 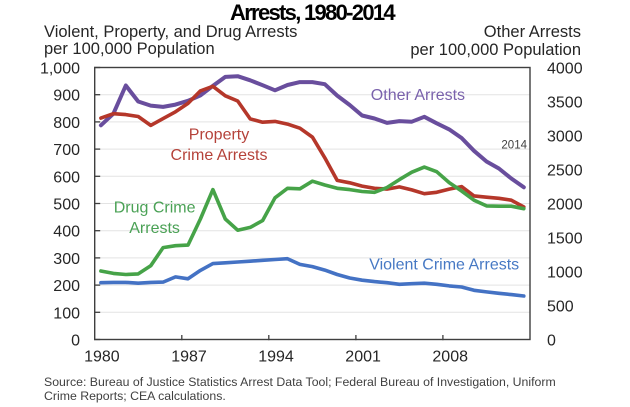 What do you see at coordinates (135, 396) in the screenshot?
I see `svg-text:Crime Reports; CEA calculation: Crime Reports; CEA calculations.` at bounding box center [135, 396].